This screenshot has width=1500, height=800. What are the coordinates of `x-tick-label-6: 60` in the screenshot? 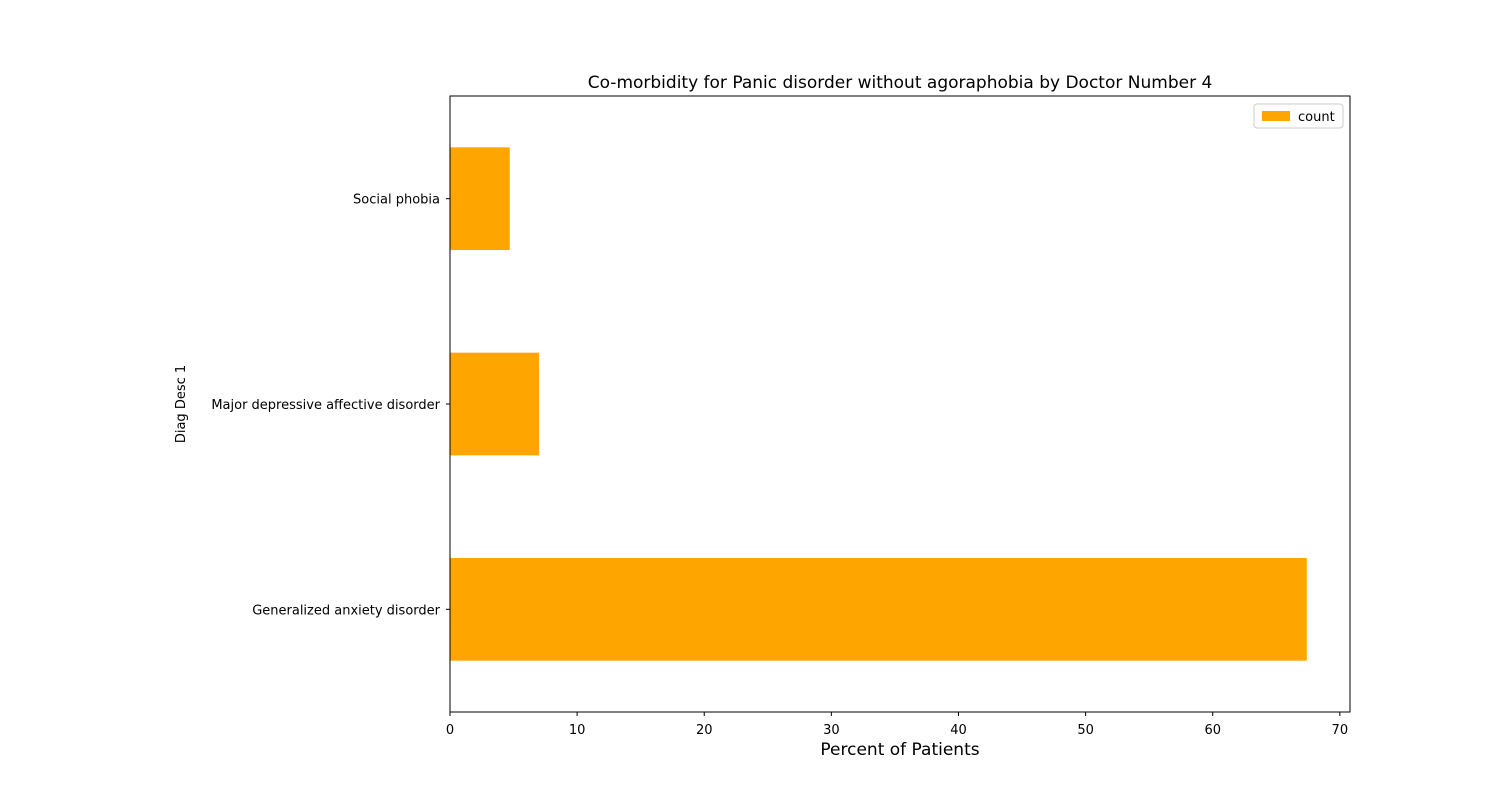 It's located at (1212, 730).